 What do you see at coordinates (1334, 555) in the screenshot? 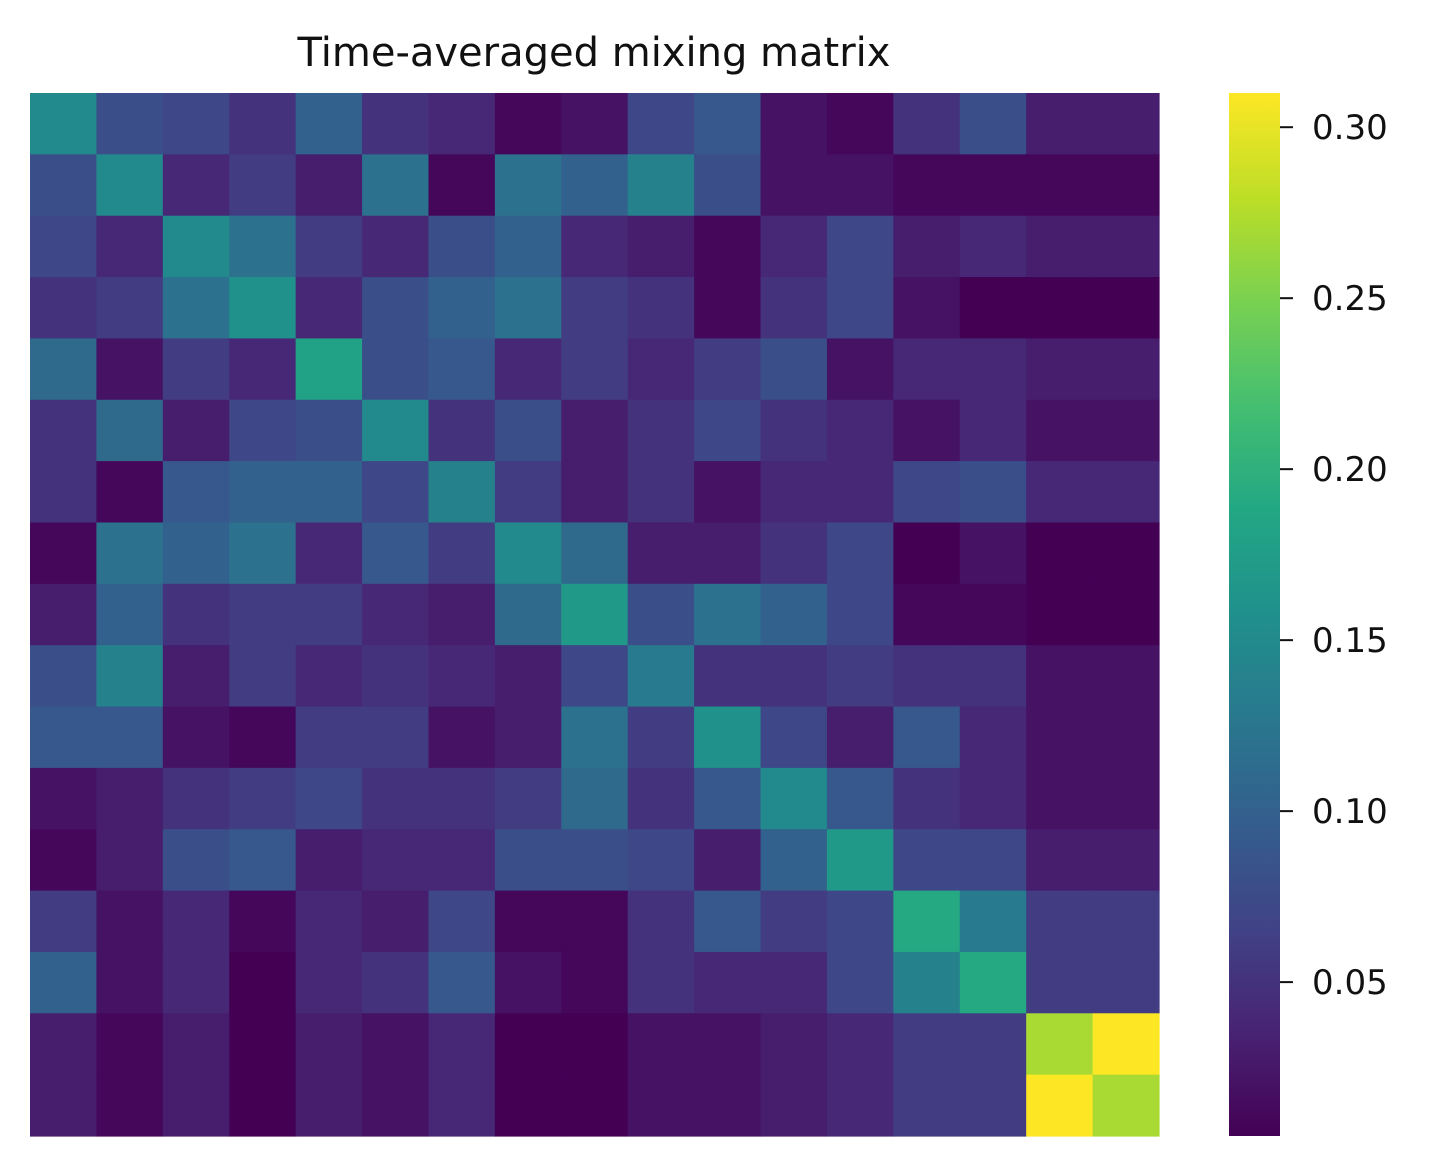
I see `colorbar-ticks: 0.05 0.10 0.15 0.20 0.25 0.30` at bounding box center [1334, 555].